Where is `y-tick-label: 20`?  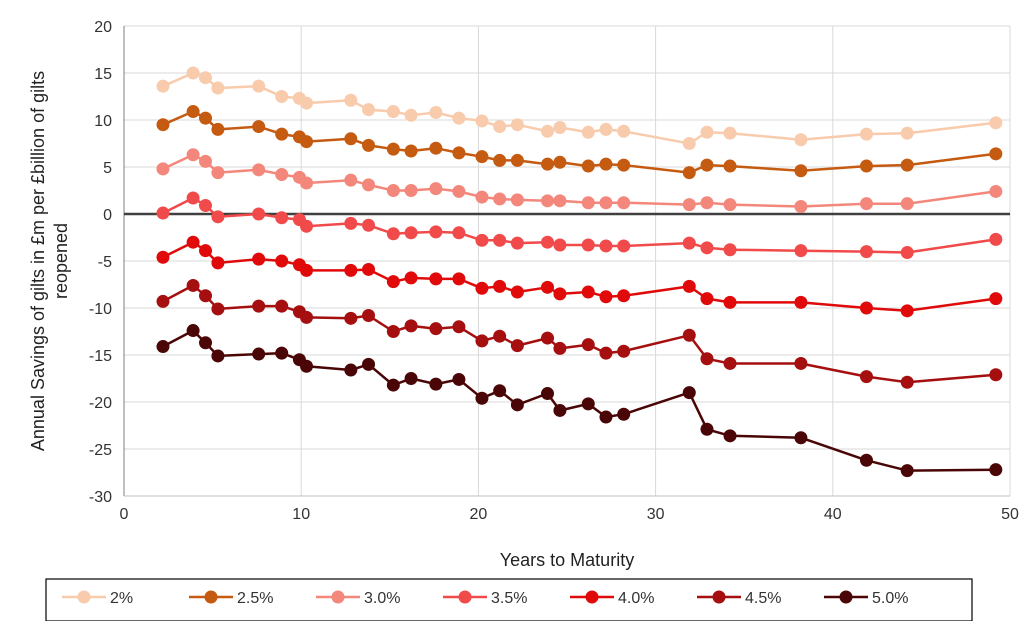
y-tick-label: 20 is located at coordinates (103, 27).